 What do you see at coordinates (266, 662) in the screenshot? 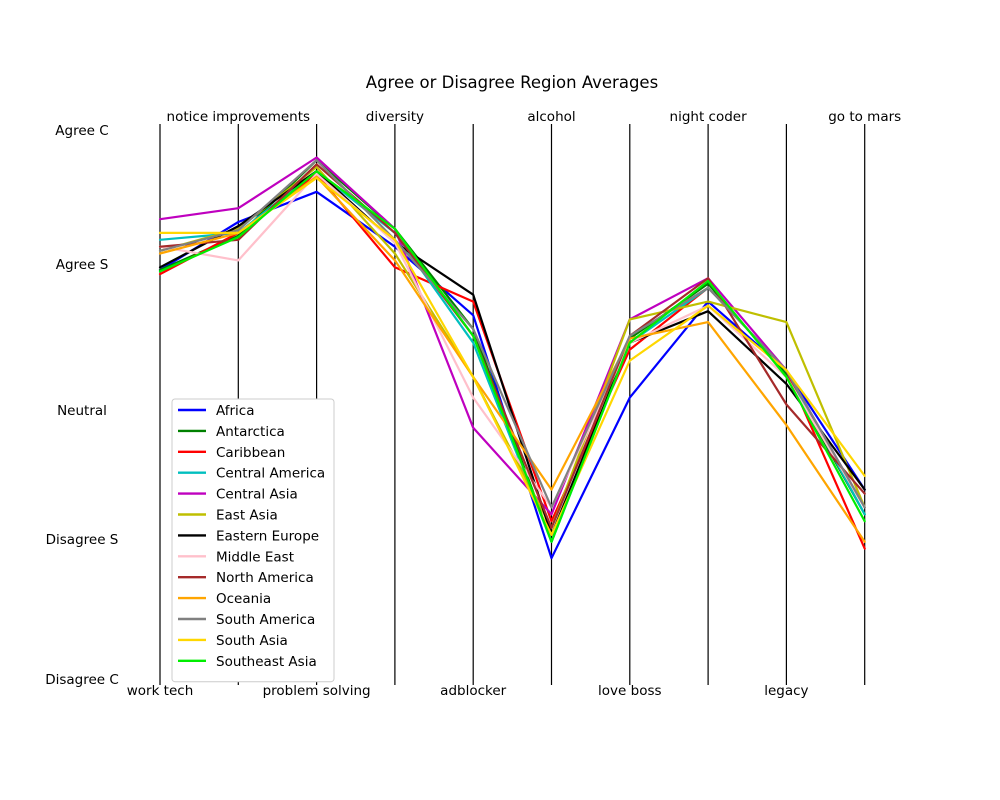
I see `legend-entry: Southeast Asia` at bounding box center [266, 662].